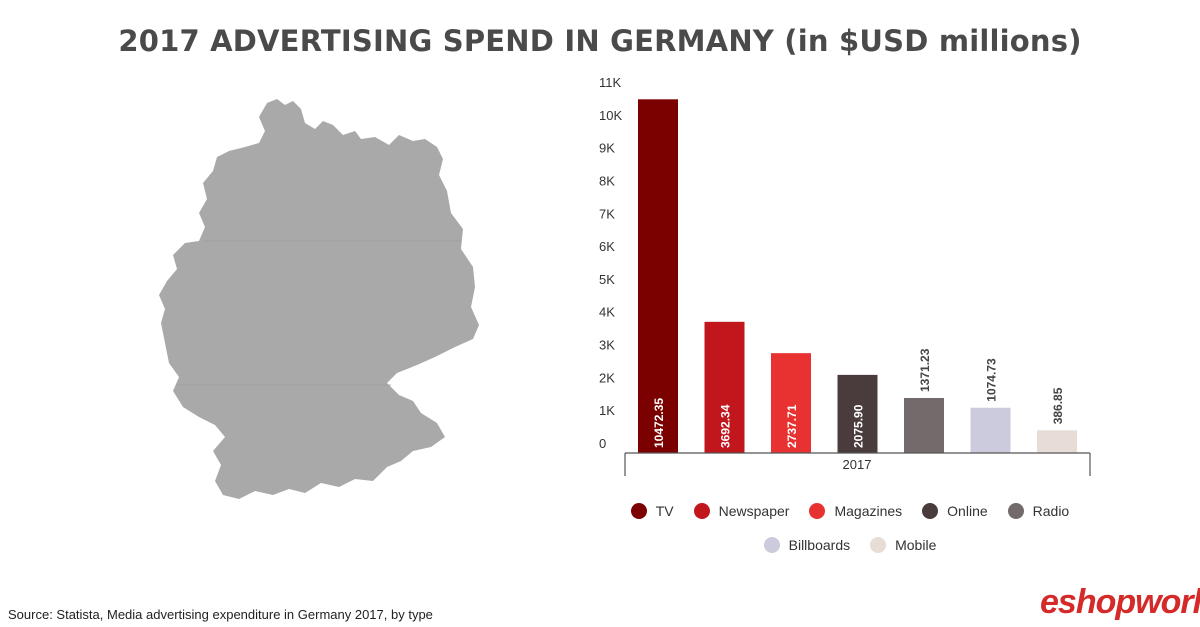  Describe the element at coordinates (916, 545) in the screenshot. I see `legend-label: Mobile` at that location.